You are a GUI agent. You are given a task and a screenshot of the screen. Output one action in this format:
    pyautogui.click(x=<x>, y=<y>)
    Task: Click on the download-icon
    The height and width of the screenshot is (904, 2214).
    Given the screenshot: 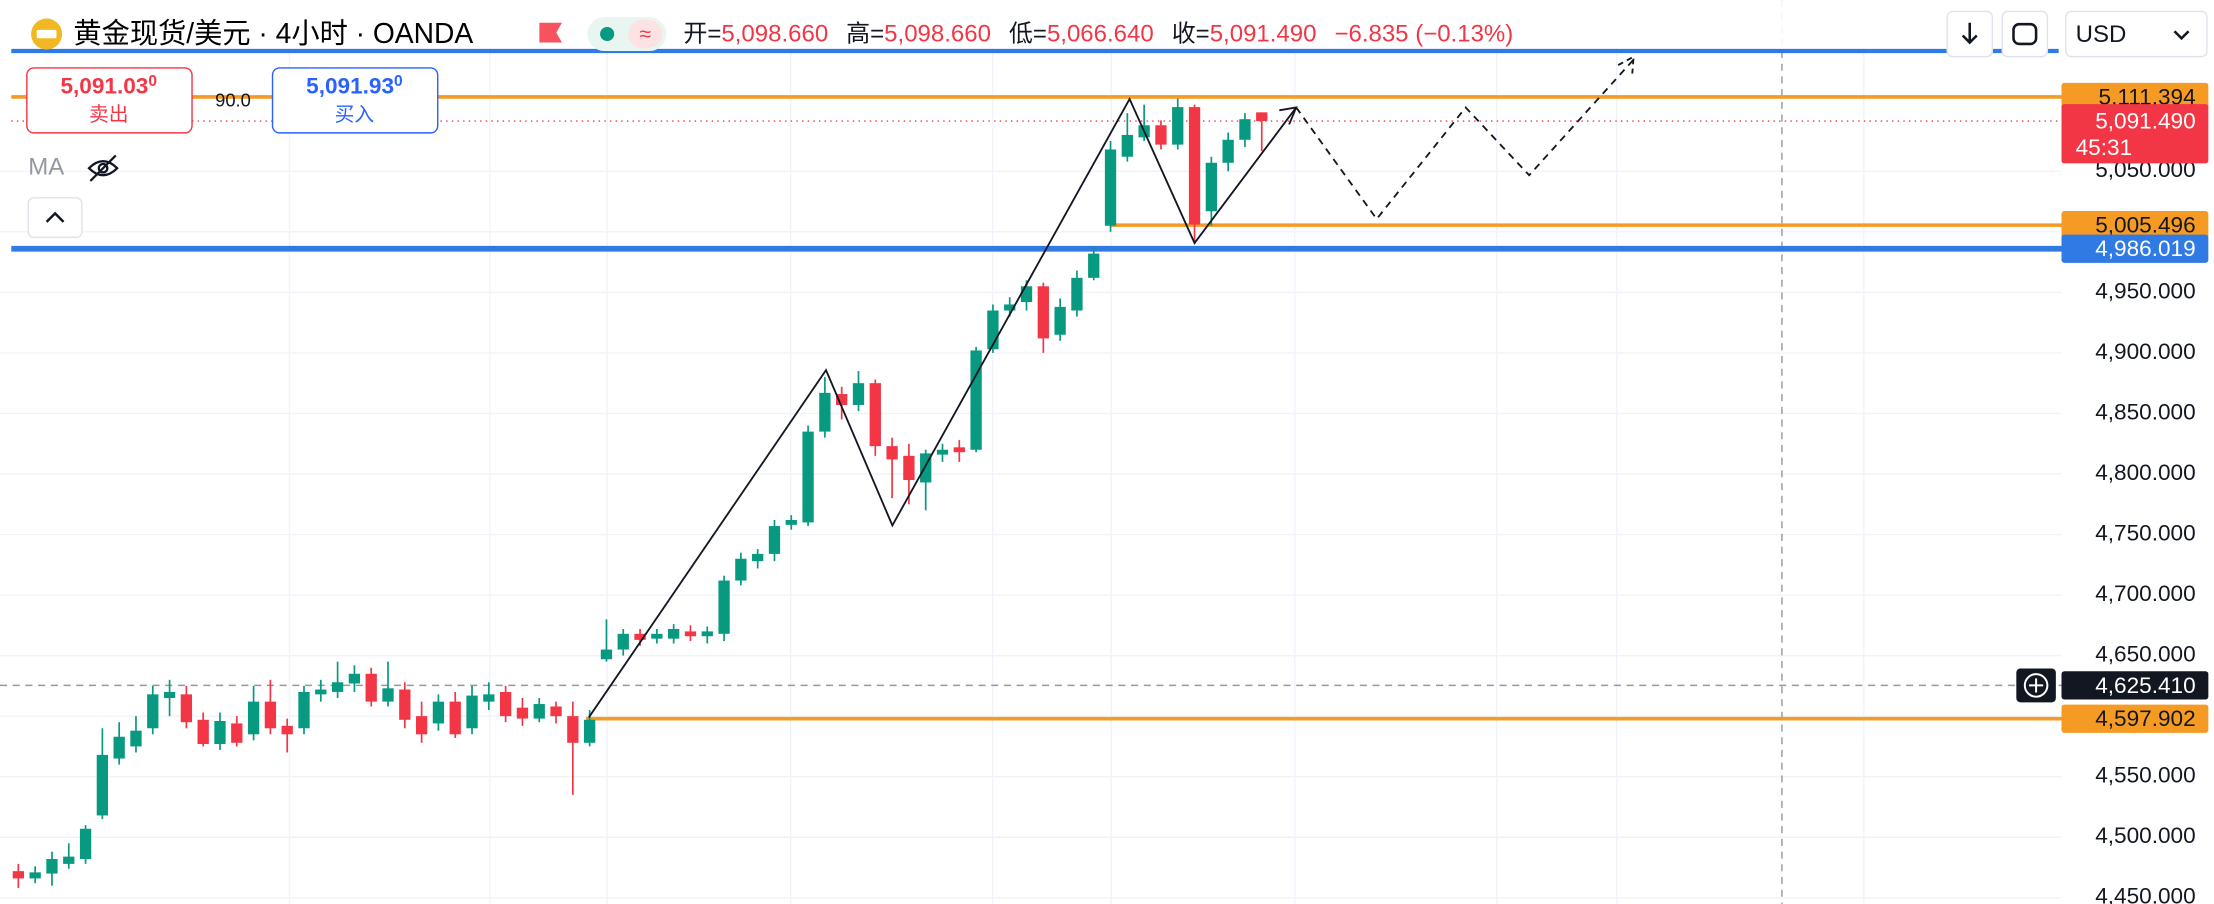 What is the action you would take?
    pyautogui.click(x=1969, y=33)
    